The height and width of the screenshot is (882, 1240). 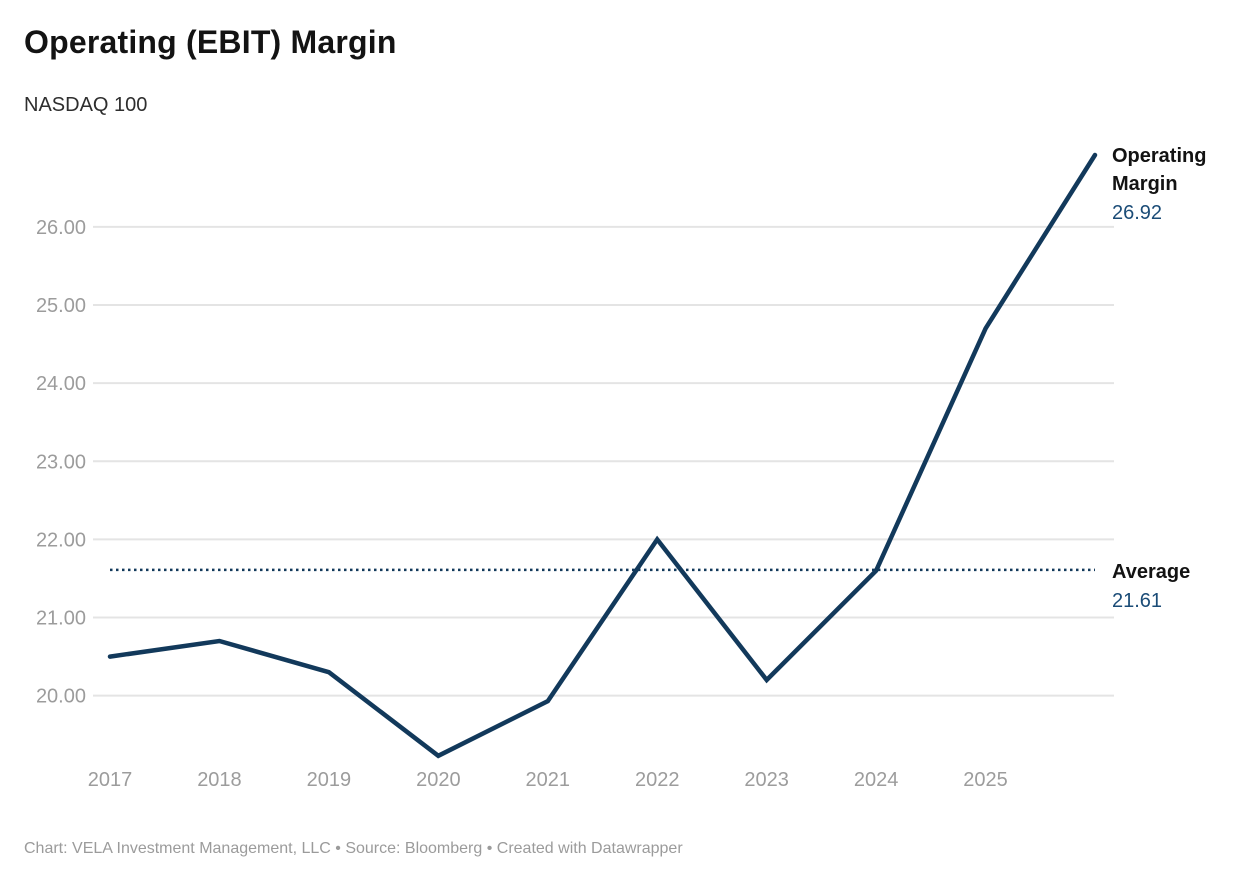 I want to click on average-annotation-value: 21.61, so click(x=1137, y=601).